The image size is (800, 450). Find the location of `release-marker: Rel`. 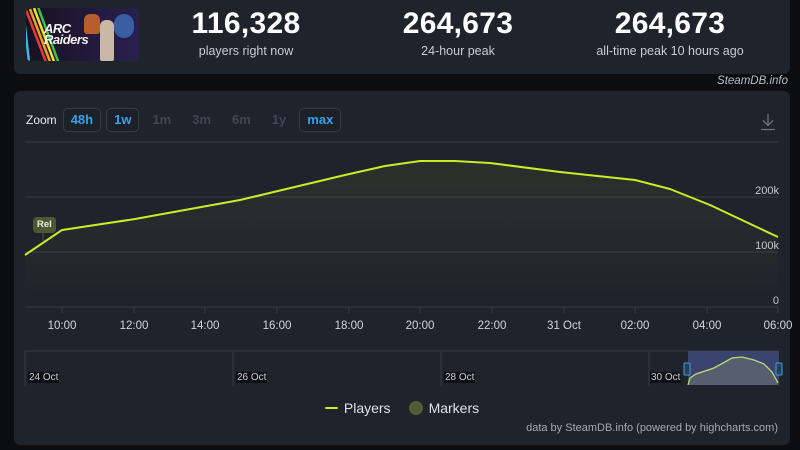

release-marker: Rel is located at coordinates (44, 225).